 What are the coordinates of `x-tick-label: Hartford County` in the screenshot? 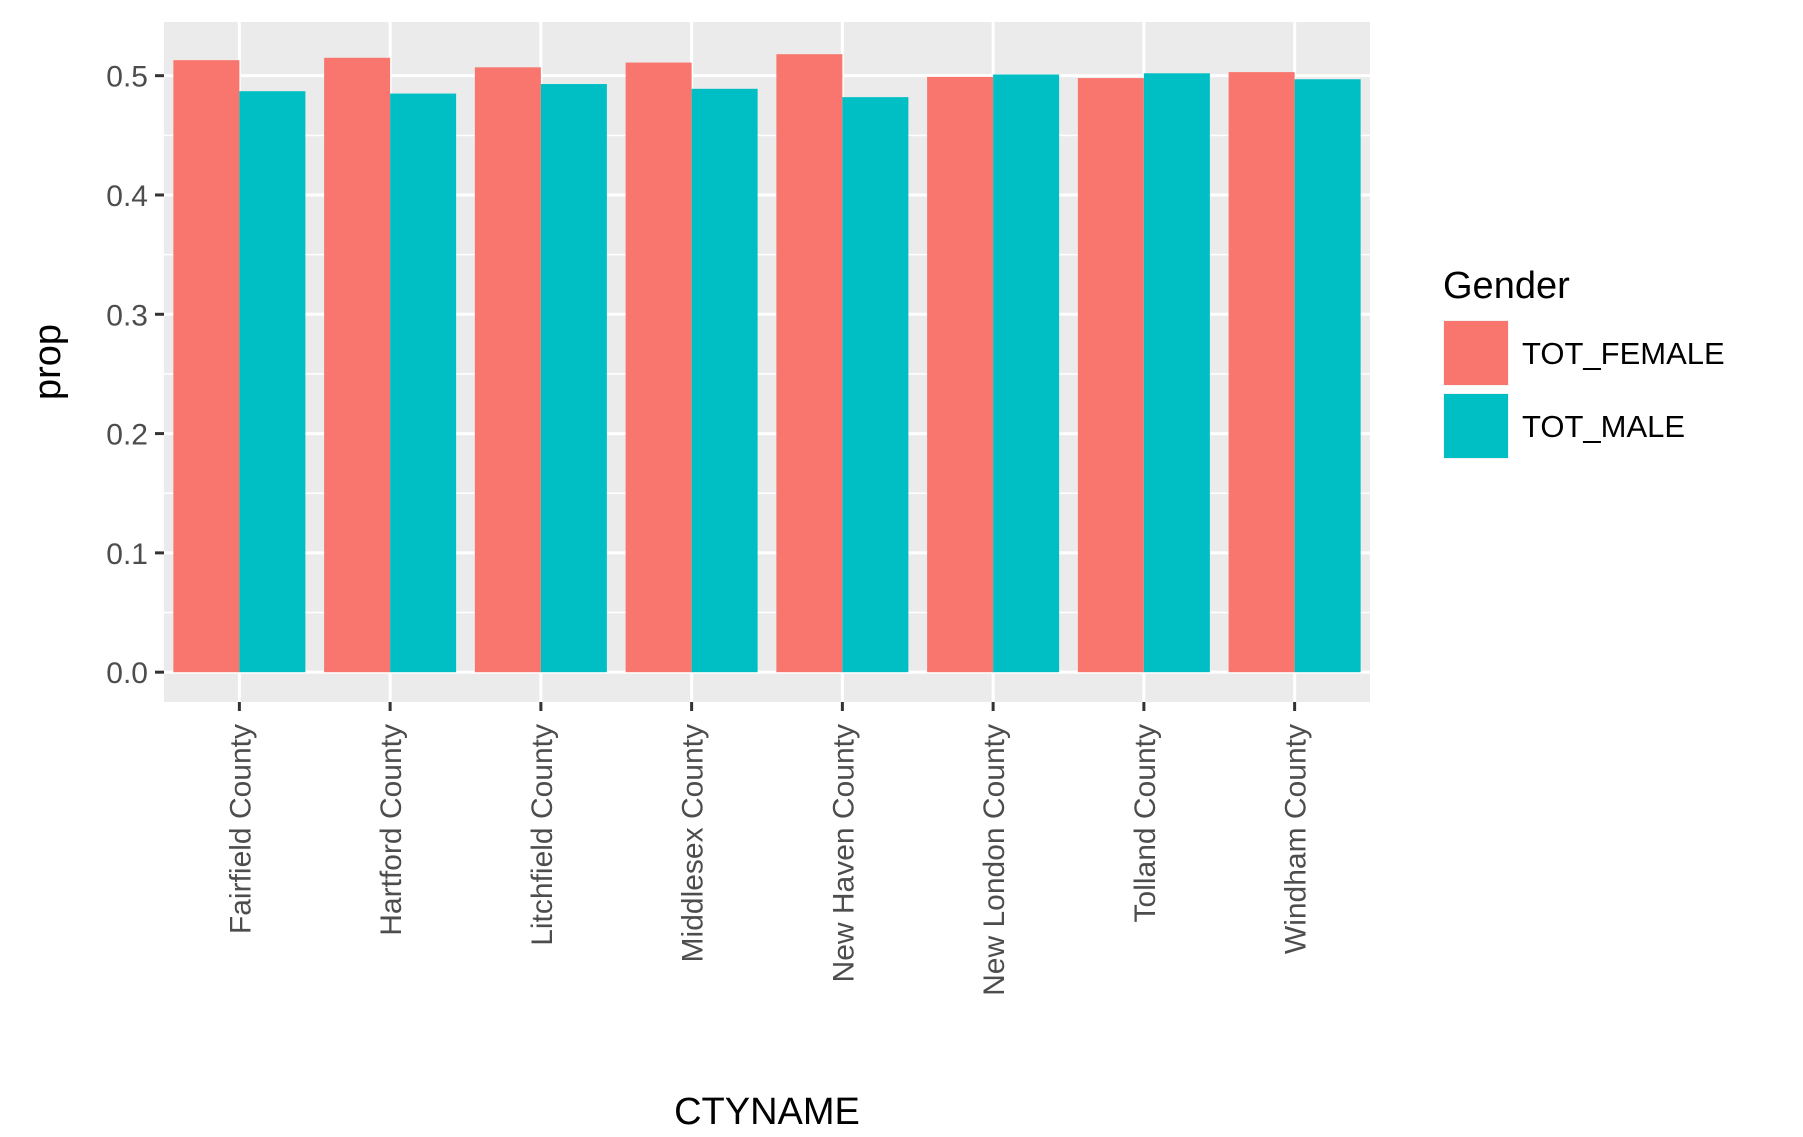 It's located at (391, 830).